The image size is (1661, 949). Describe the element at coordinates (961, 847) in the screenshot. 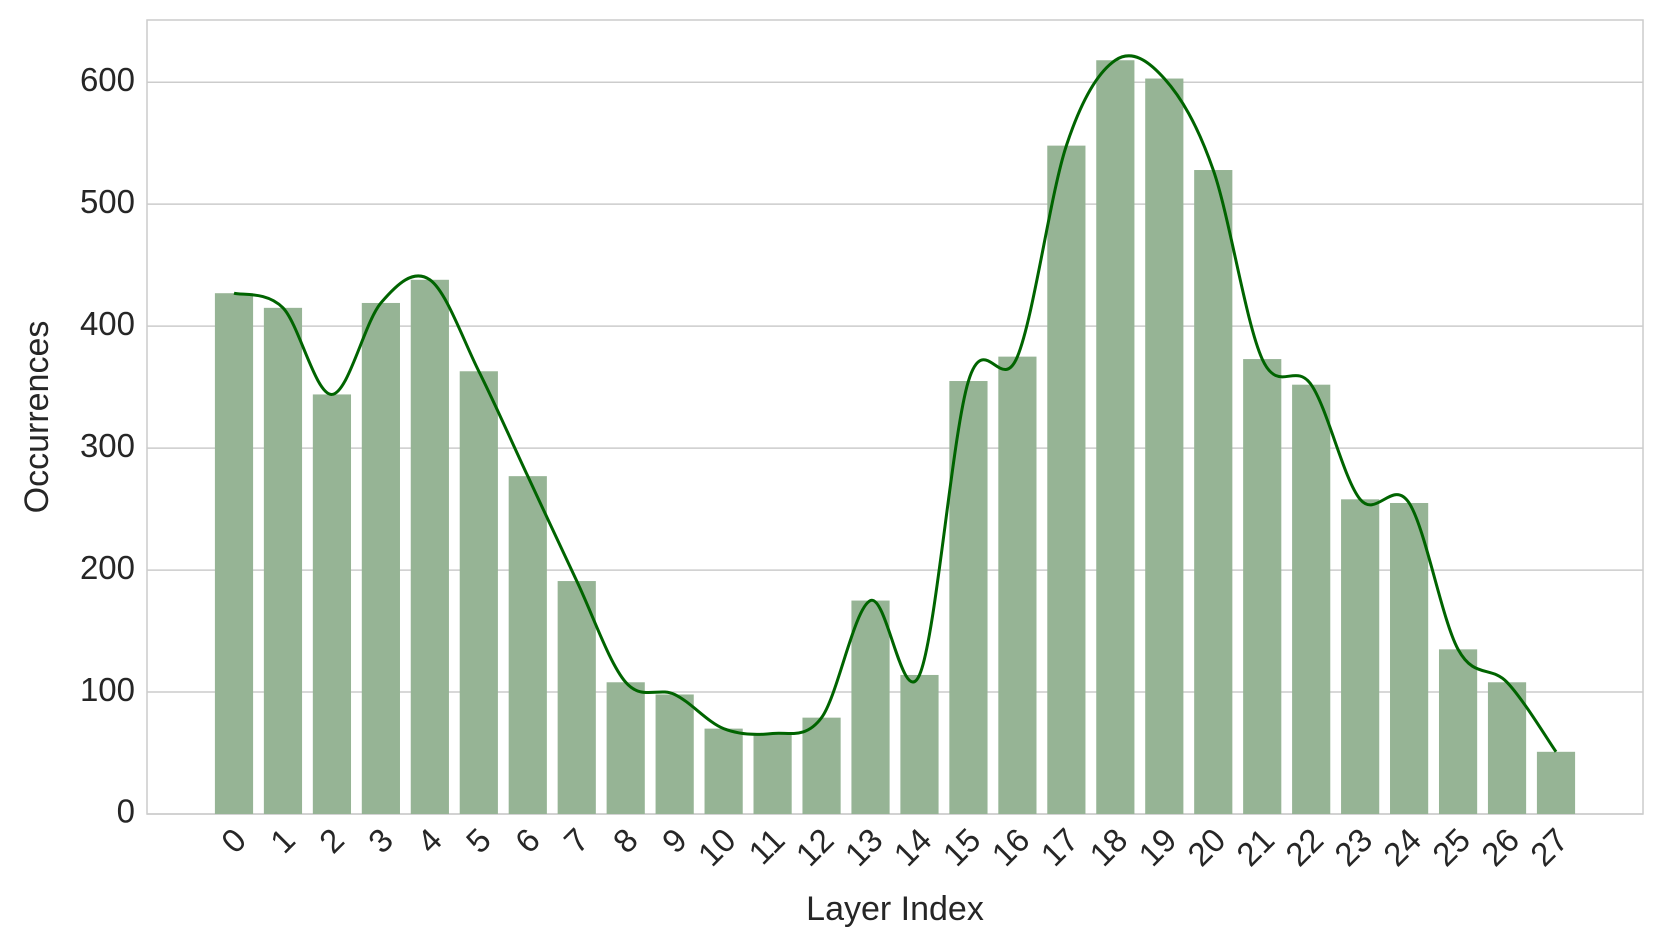

I see `x-tick-label: 15` at that location.